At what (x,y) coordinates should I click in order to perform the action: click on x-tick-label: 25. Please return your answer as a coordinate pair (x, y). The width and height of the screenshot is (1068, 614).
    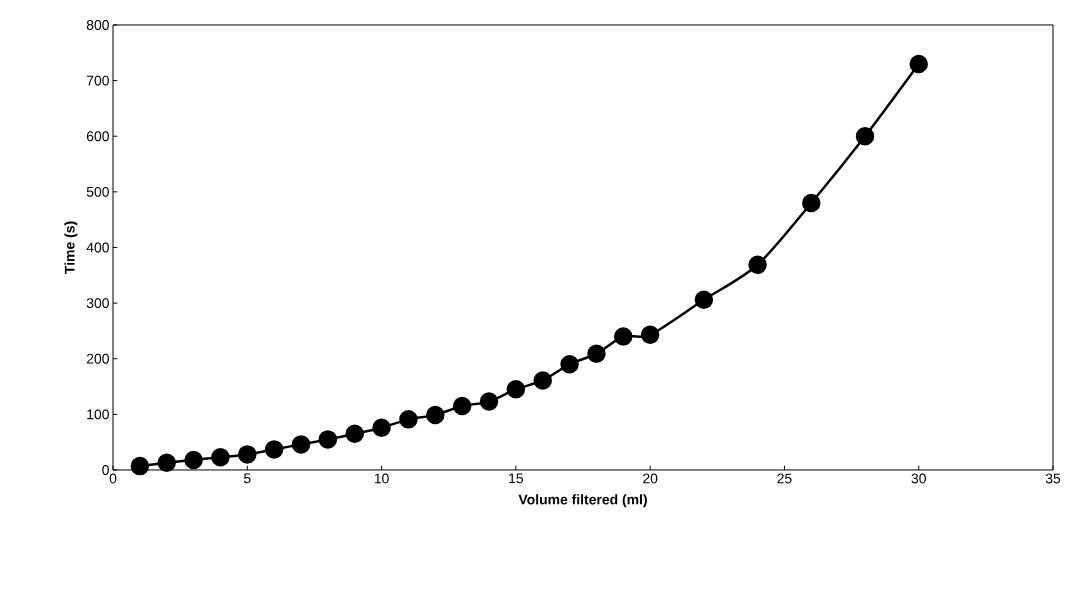
    Looking at the image, I should click on (784, 478).